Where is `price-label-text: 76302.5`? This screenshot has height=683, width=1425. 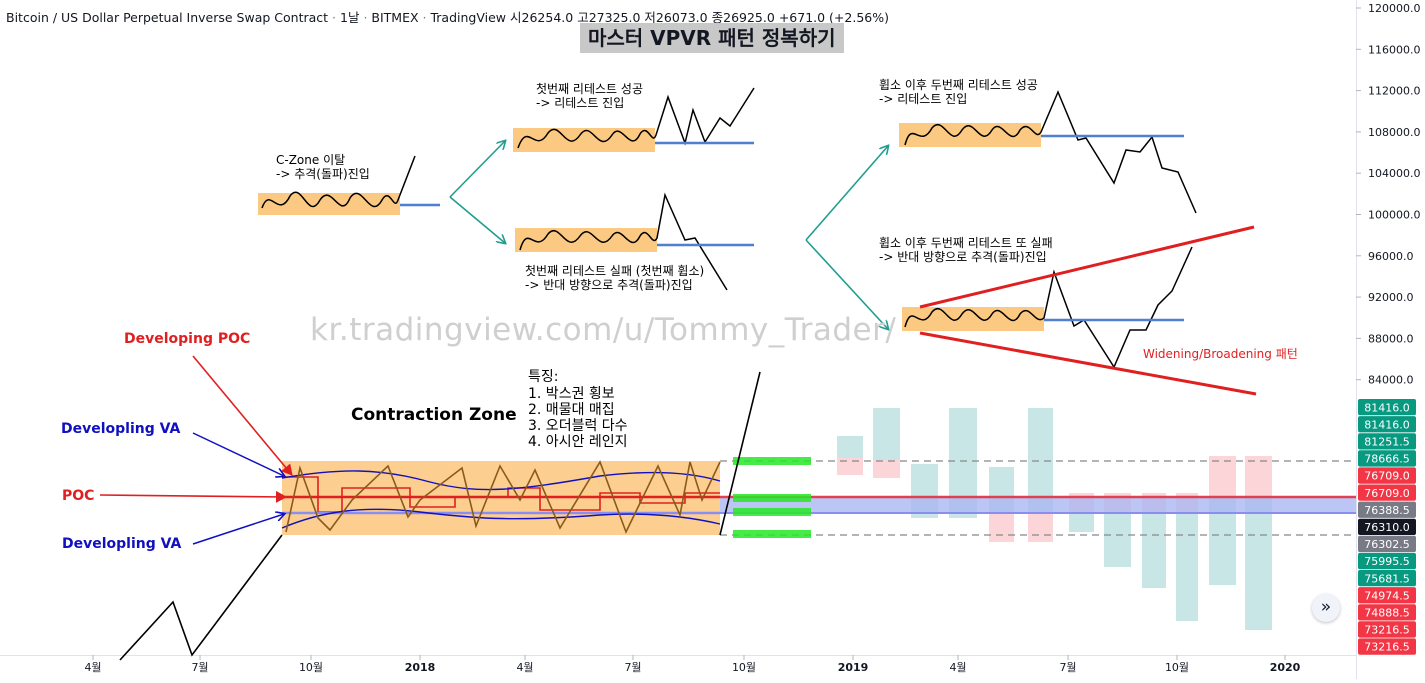 price-label-text: 76302.5 is located at coordinates (1387, 544).